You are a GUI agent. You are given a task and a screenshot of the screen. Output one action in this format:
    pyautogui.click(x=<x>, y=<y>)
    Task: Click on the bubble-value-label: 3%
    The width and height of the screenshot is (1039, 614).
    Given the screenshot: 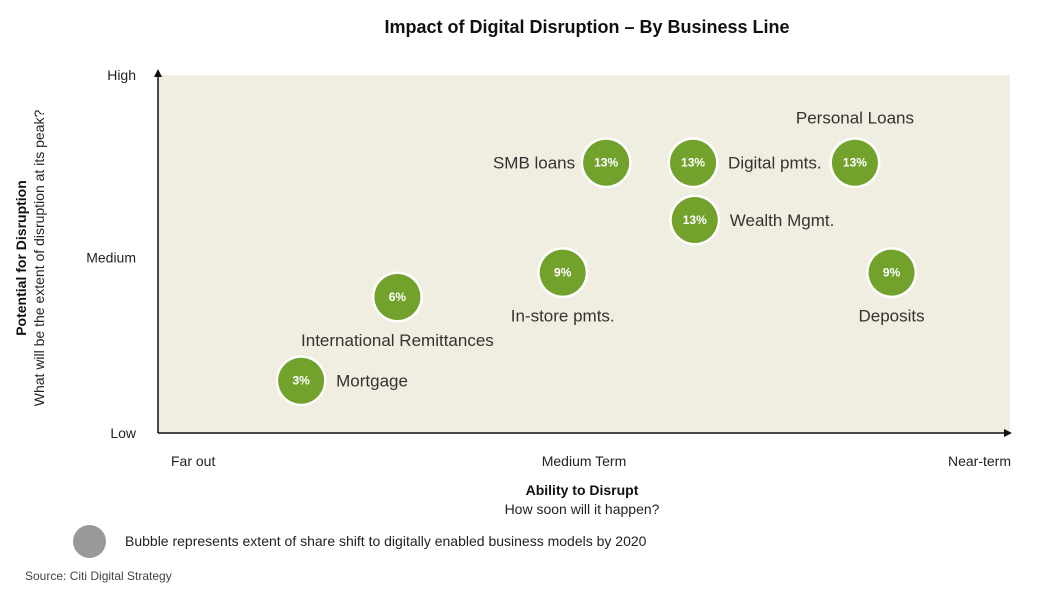 What is the action you would take?
    pyautogui.click(x=301, y=381)
    